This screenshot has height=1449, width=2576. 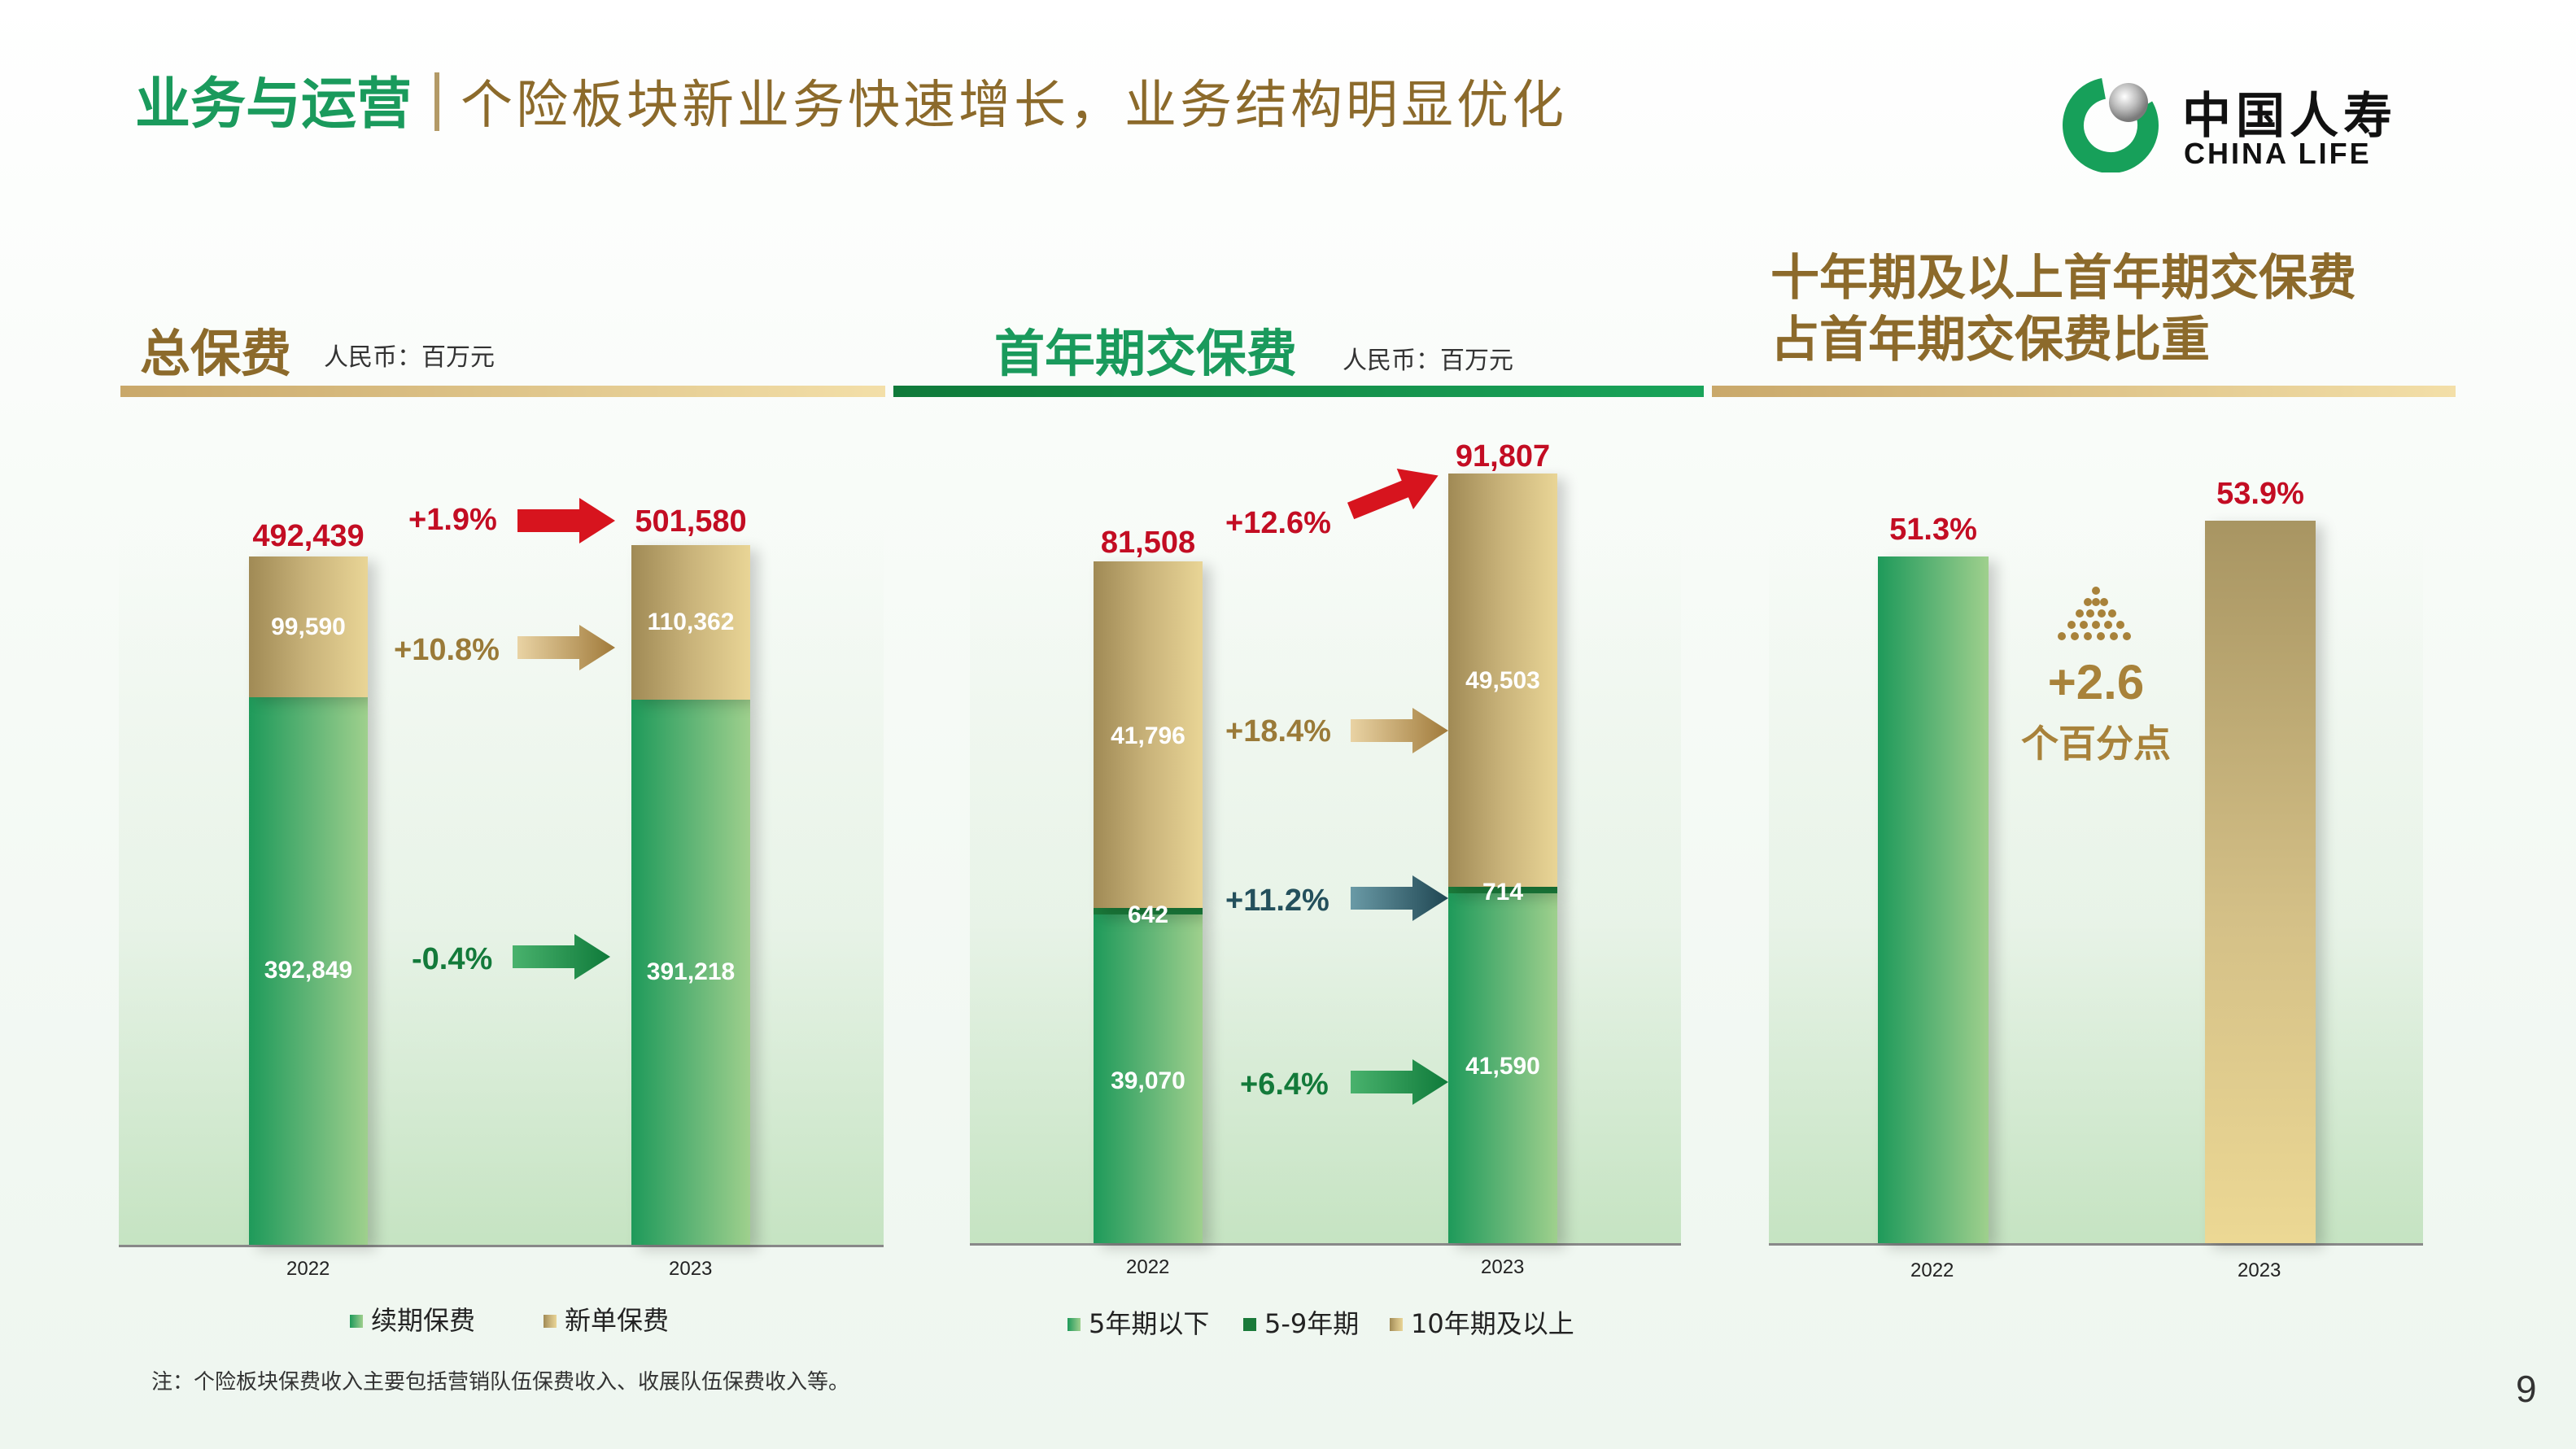 What do you see at coordinates (691, 521) in the screenshot?
I see `total-2023: 501,580` at bounding box center [691, 521].